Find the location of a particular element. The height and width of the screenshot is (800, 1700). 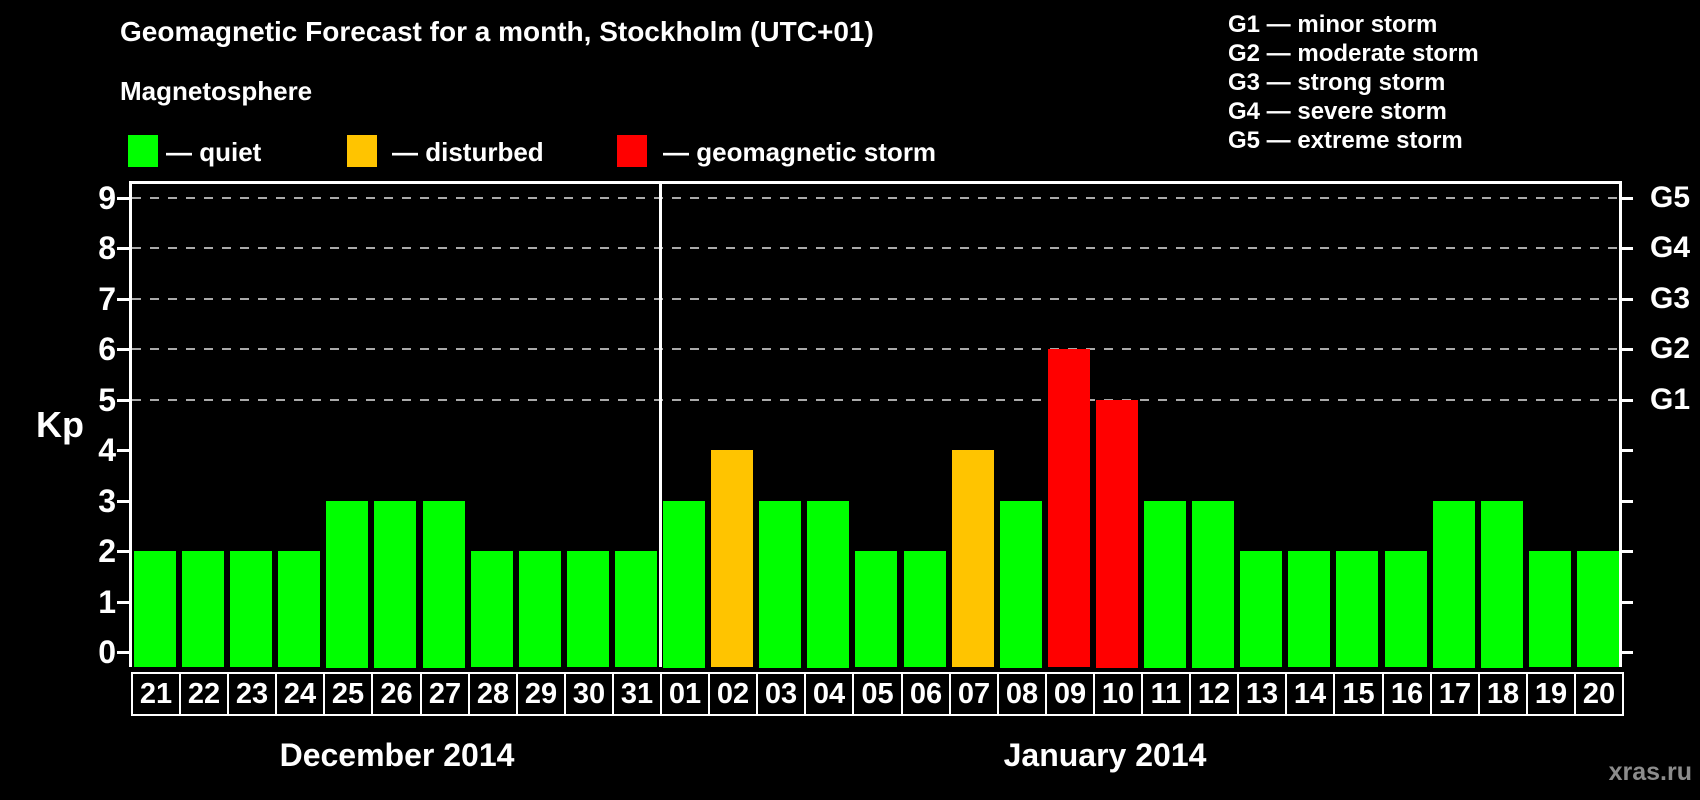

date-cell: 07 is located at coordinates (974, 694).